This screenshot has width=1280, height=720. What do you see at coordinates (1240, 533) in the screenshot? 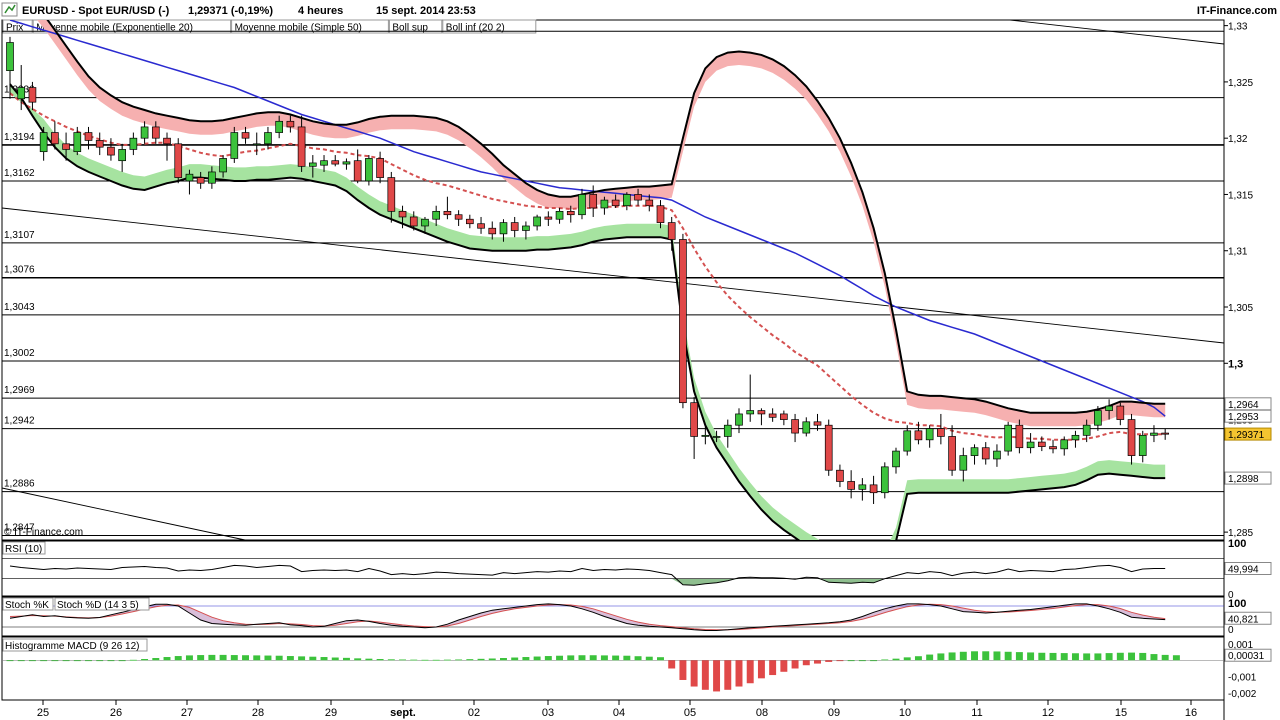
I see `price-tick-label: 1,285` at bounding box center [1240, 533].